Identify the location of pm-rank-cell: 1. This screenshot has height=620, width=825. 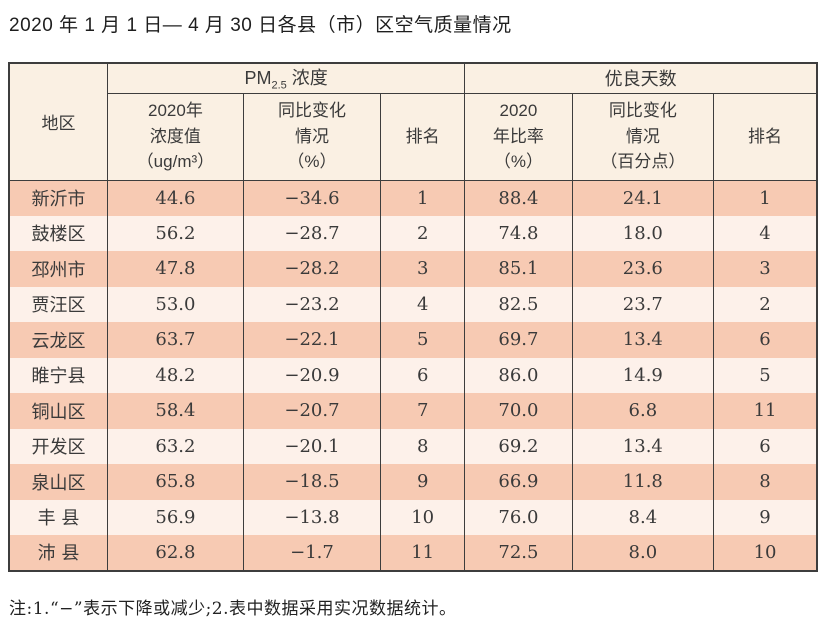
(423, 198).